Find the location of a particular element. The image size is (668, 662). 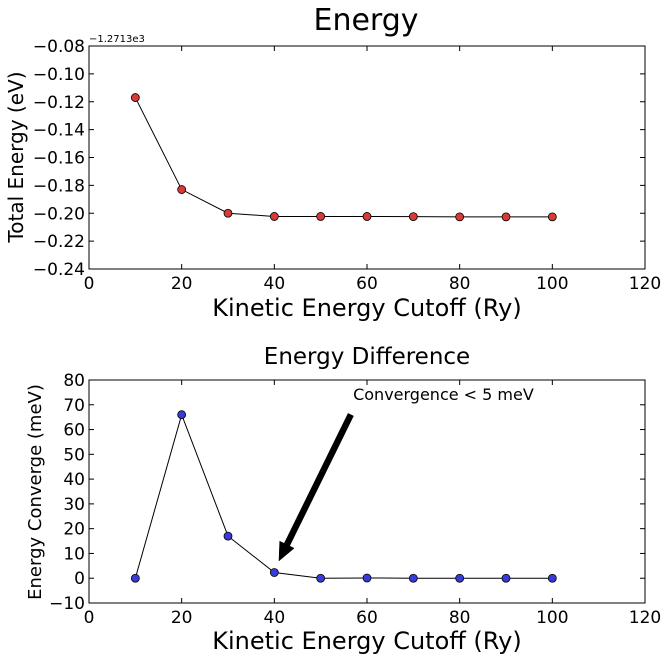

chart-title: Energy is located at coordinates (365, 20).